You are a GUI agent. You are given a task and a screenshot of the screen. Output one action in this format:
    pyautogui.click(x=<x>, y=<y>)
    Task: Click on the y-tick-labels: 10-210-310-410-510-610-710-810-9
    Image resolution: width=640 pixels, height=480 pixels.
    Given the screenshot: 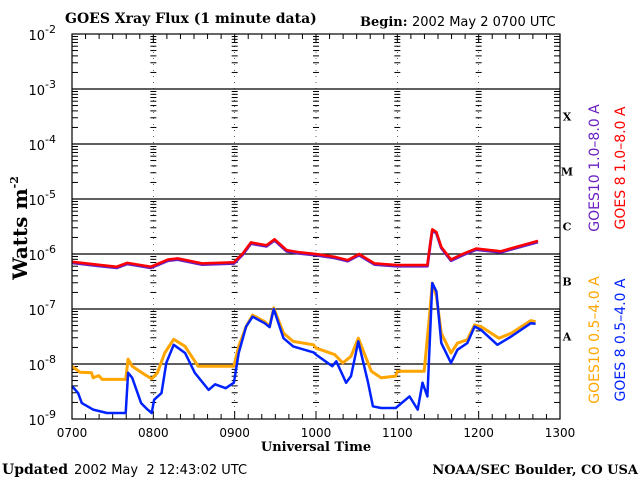 What is the action you would take?
    pyautogui.click(x=42, y=226)
    